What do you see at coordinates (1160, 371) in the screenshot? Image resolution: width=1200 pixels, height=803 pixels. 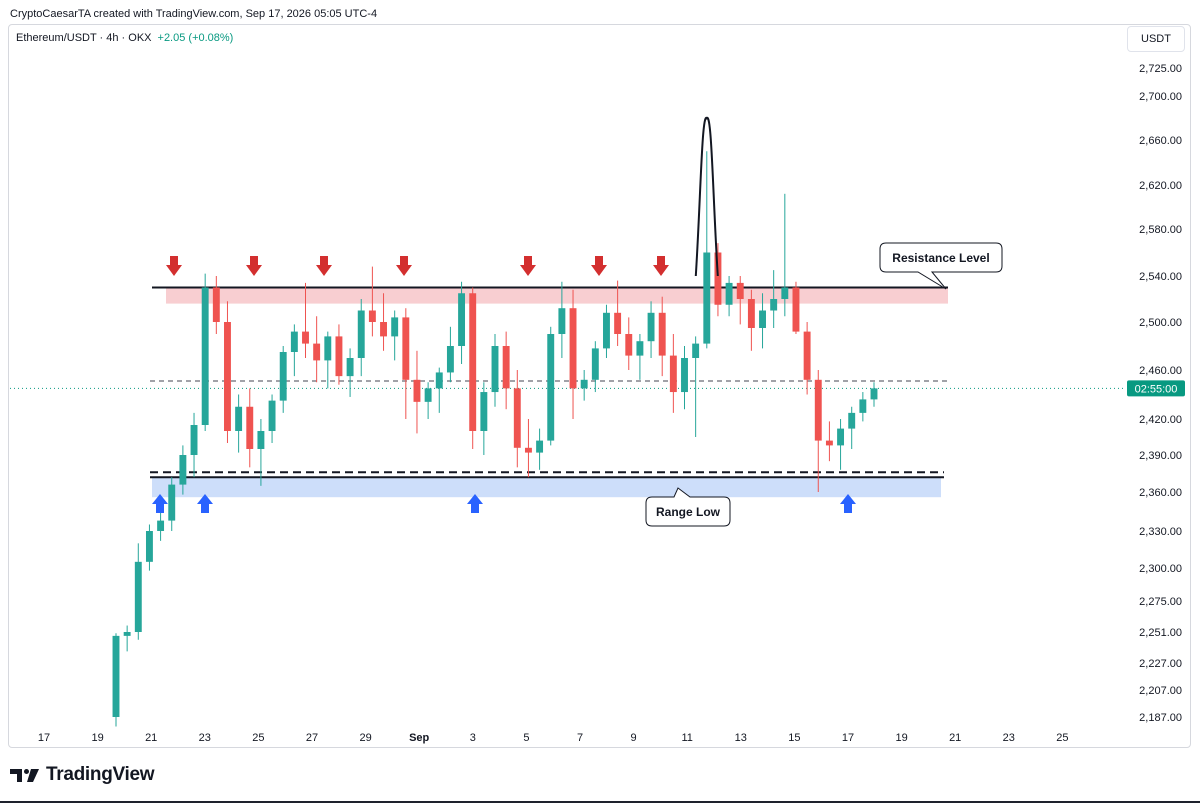 I see `y-tick-label: 2,460.00` at bounding box center [1160, 371].